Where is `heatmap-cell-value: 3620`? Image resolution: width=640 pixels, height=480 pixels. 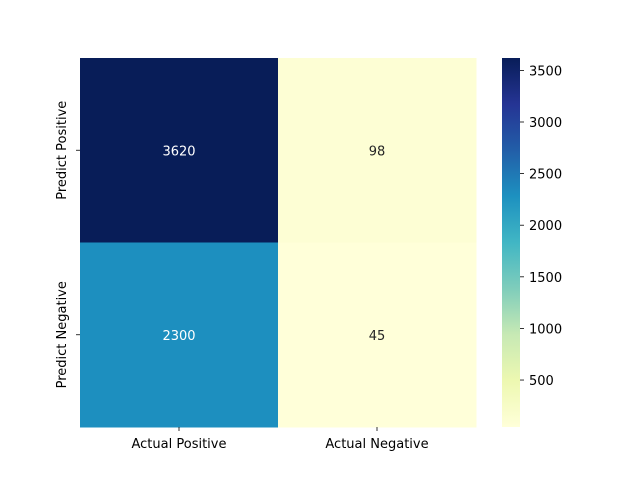
heatmap-cell-value: 3620 is located at coordinates (178, 151).